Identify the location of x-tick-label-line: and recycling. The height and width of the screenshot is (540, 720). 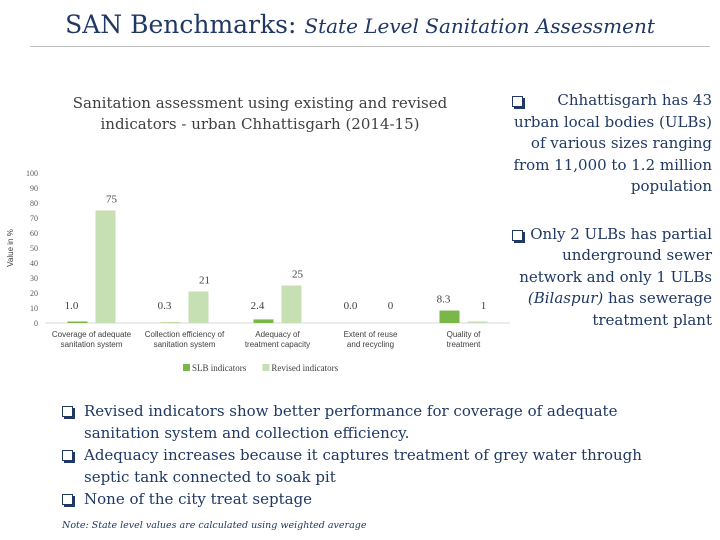
(370, 344).